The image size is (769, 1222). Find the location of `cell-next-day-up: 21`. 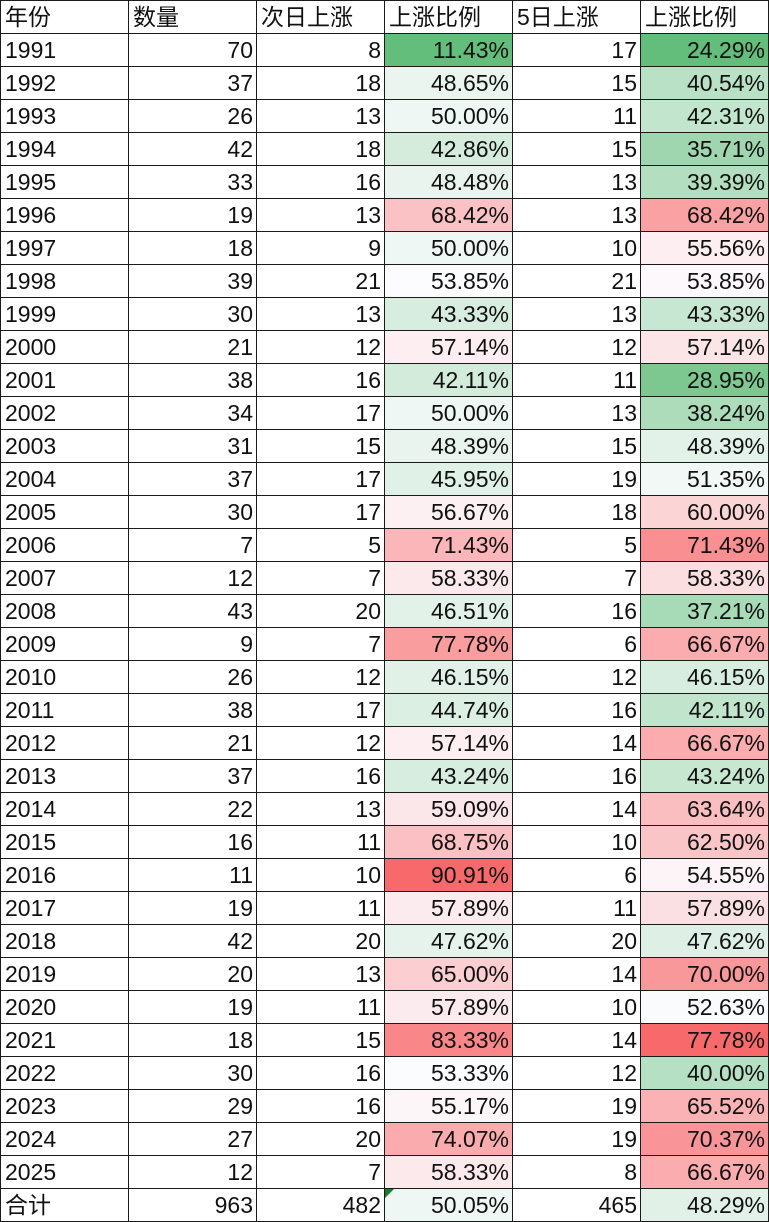

cell-next-day-up: 21 is located at coordinates (320, 281).